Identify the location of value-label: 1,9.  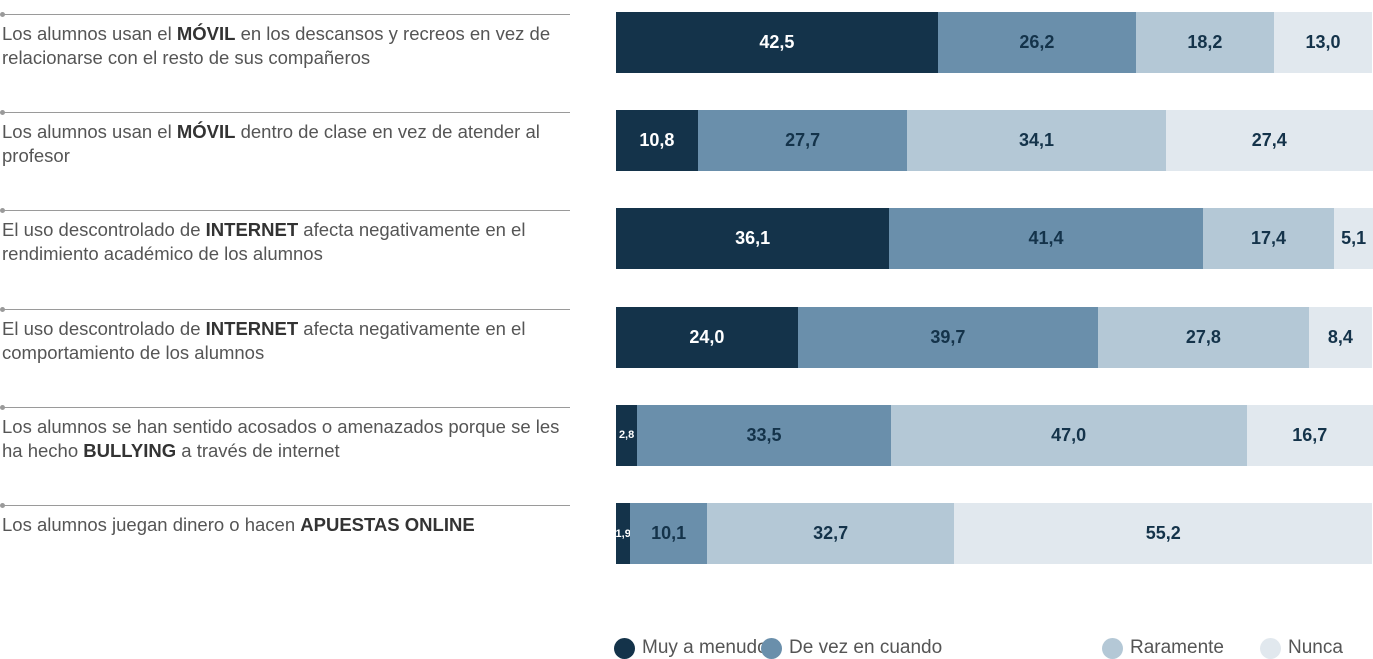
(623, 533).